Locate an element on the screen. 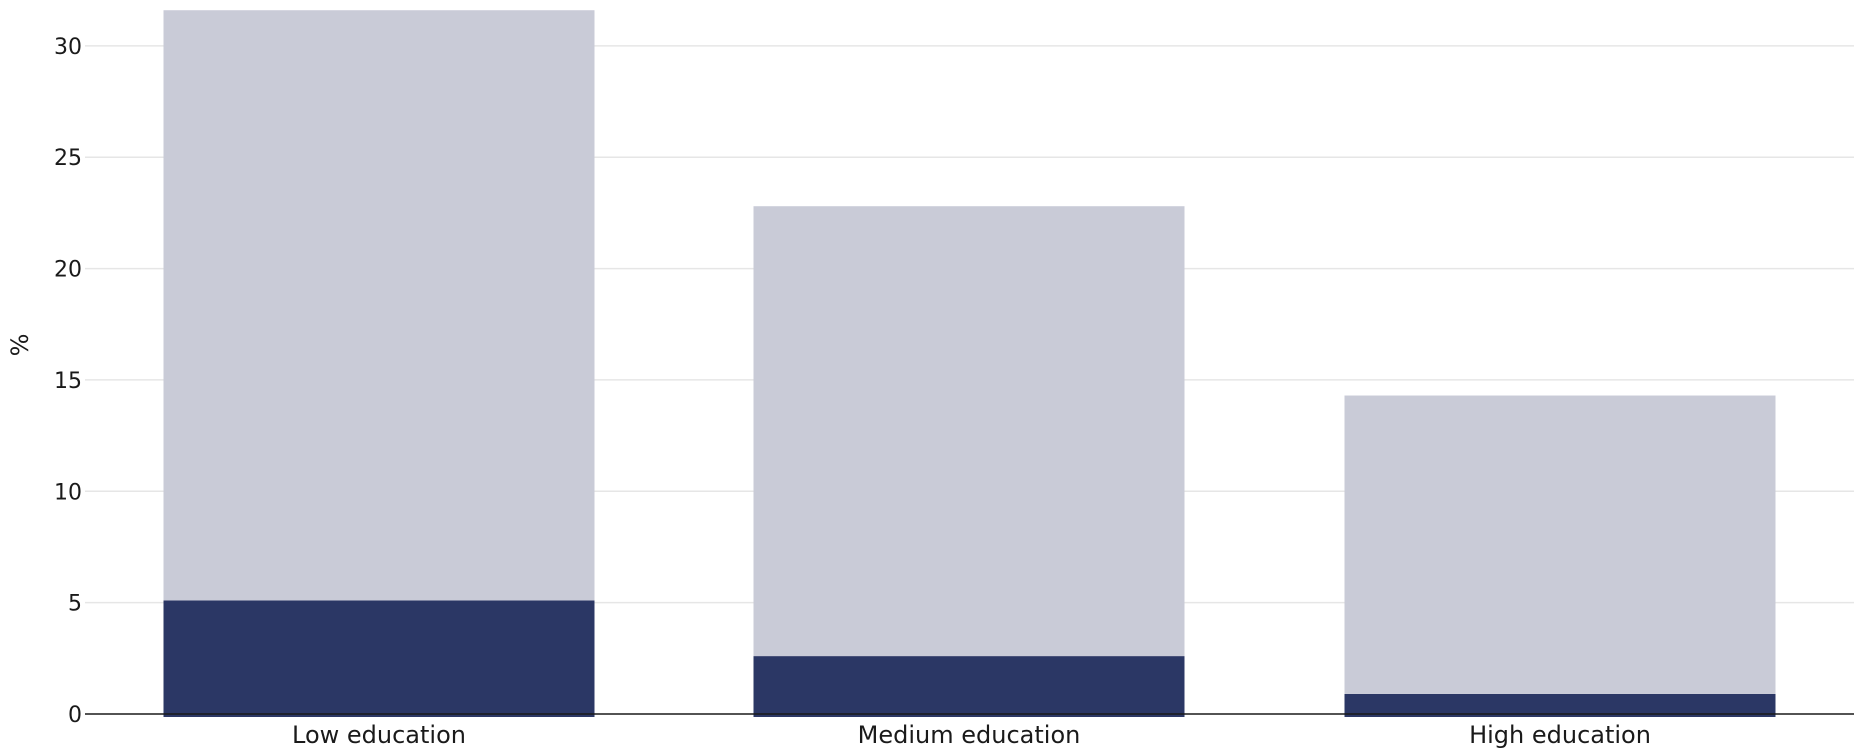 The height and width of the screenshot is (753, 1854). y-tick-label: 15 is located at coordinates (68, 381).